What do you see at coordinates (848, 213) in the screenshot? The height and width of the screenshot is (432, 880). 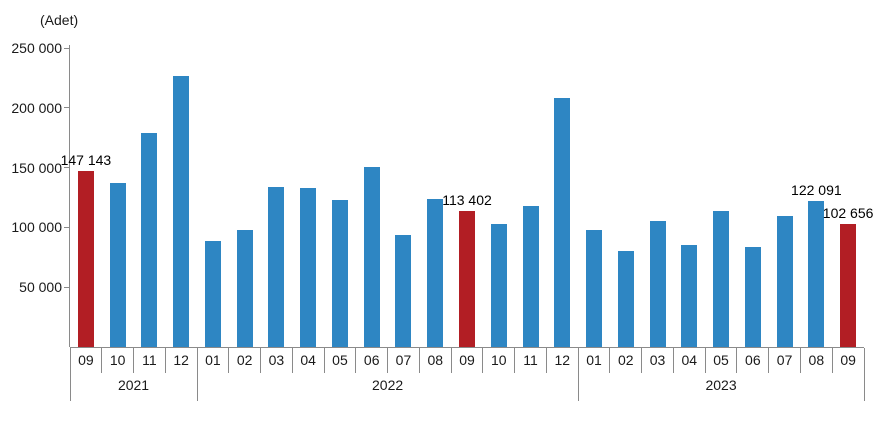 I see `bar-value-label: 102 656` at bounding box center [848, 213].